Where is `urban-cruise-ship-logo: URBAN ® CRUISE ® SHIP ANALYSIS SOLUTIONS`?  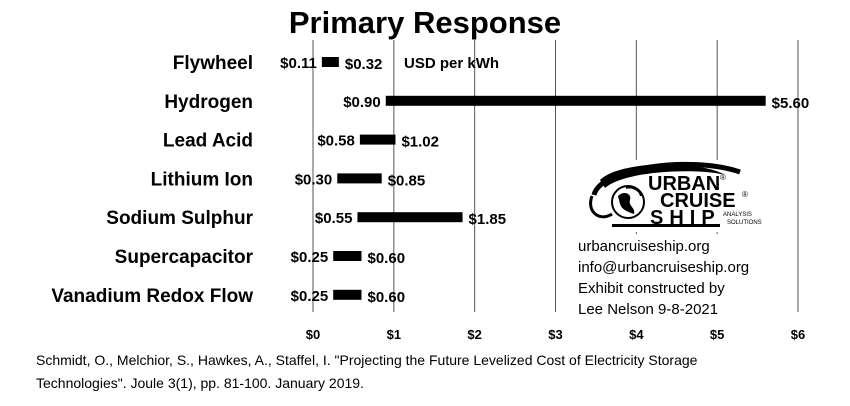 urban-cruise-ship-logo: URBAN ® CRUISE ® SHIP ANALYSIS SOLUTIONS is located at coordinates (683, 196).